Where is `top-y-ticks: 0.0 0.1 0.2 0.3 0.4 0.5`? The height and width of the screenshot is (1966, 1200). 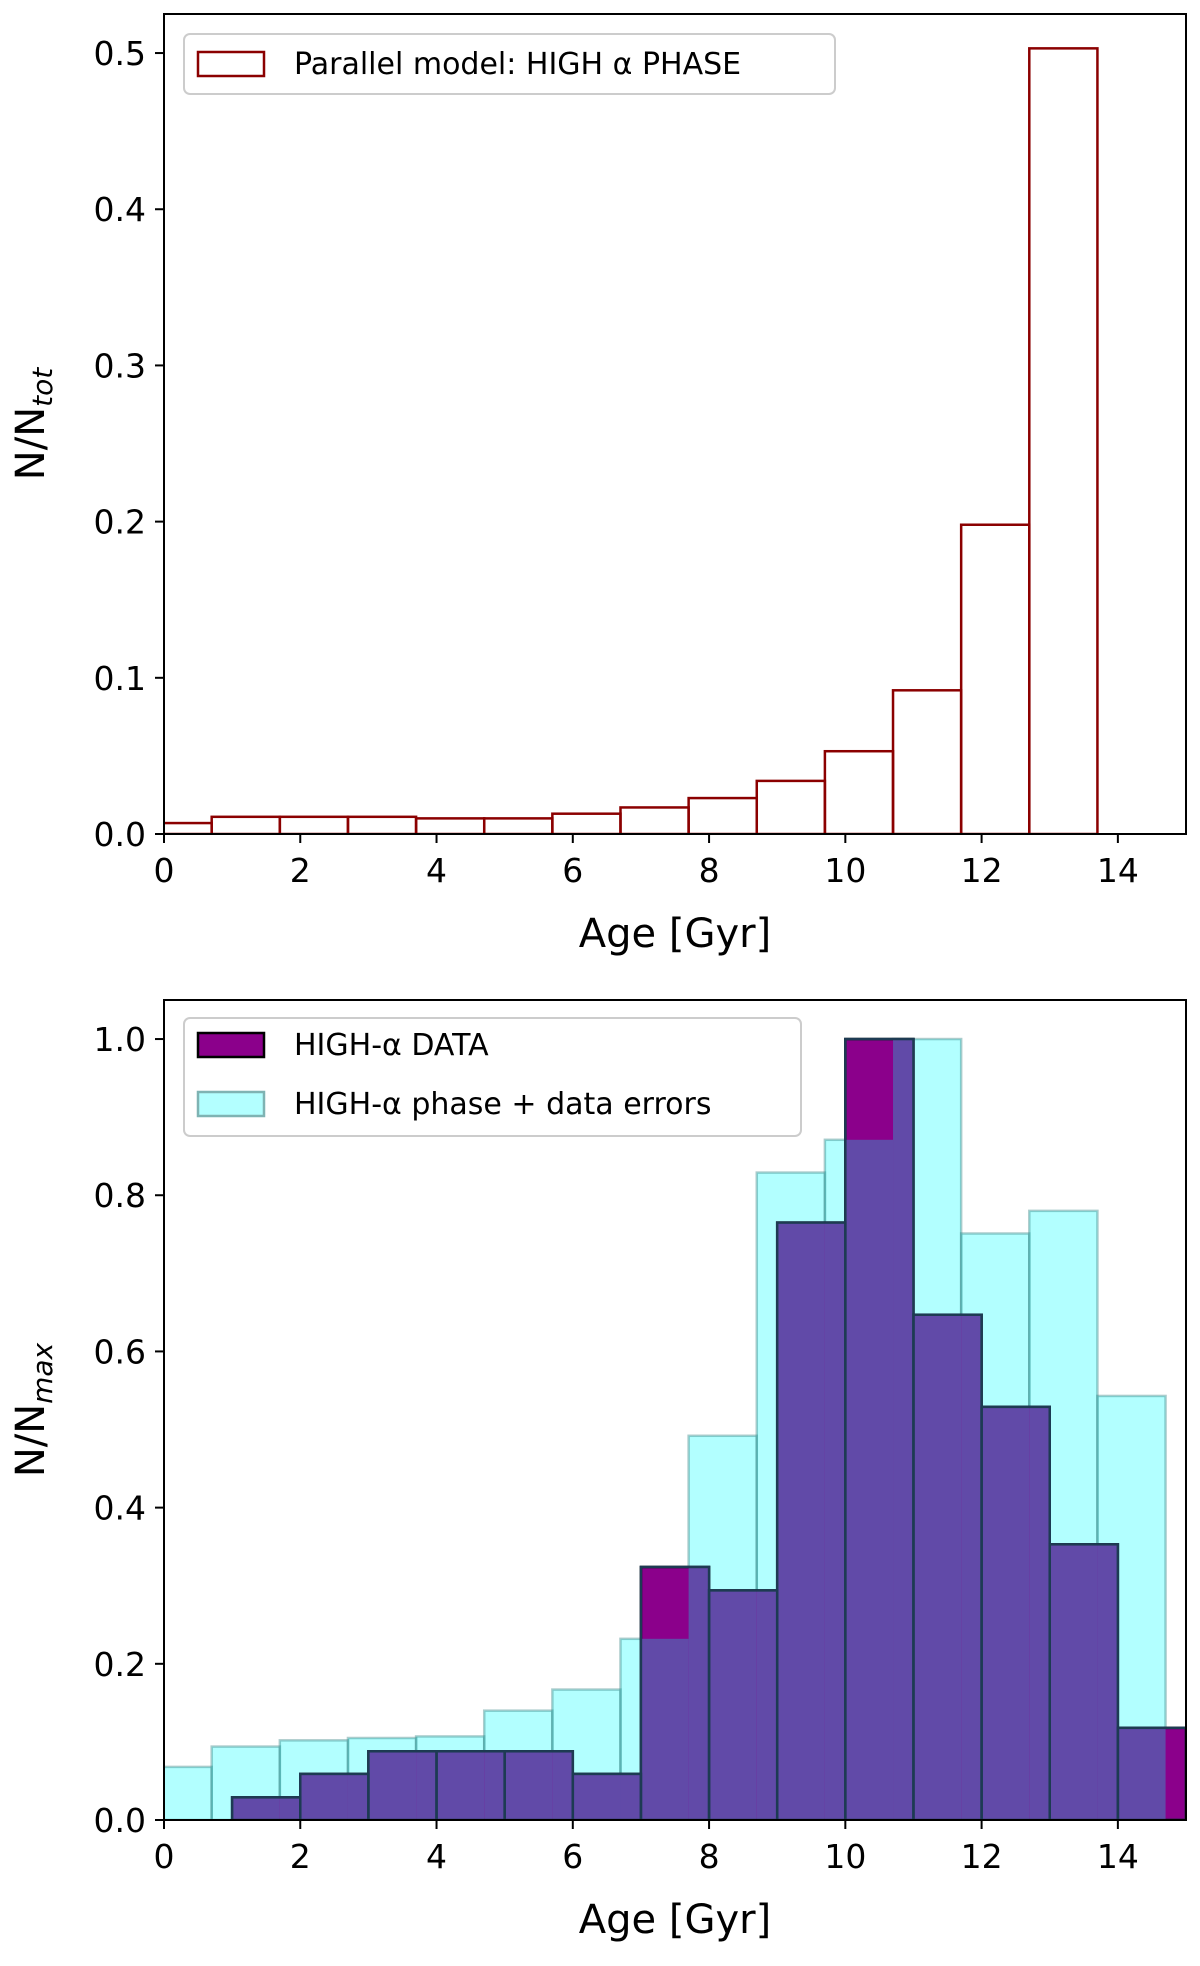
top-y-ticks: 0.0 0.1 0.2 0.3 0.4 0.5 is located at coordinates (129, 444).